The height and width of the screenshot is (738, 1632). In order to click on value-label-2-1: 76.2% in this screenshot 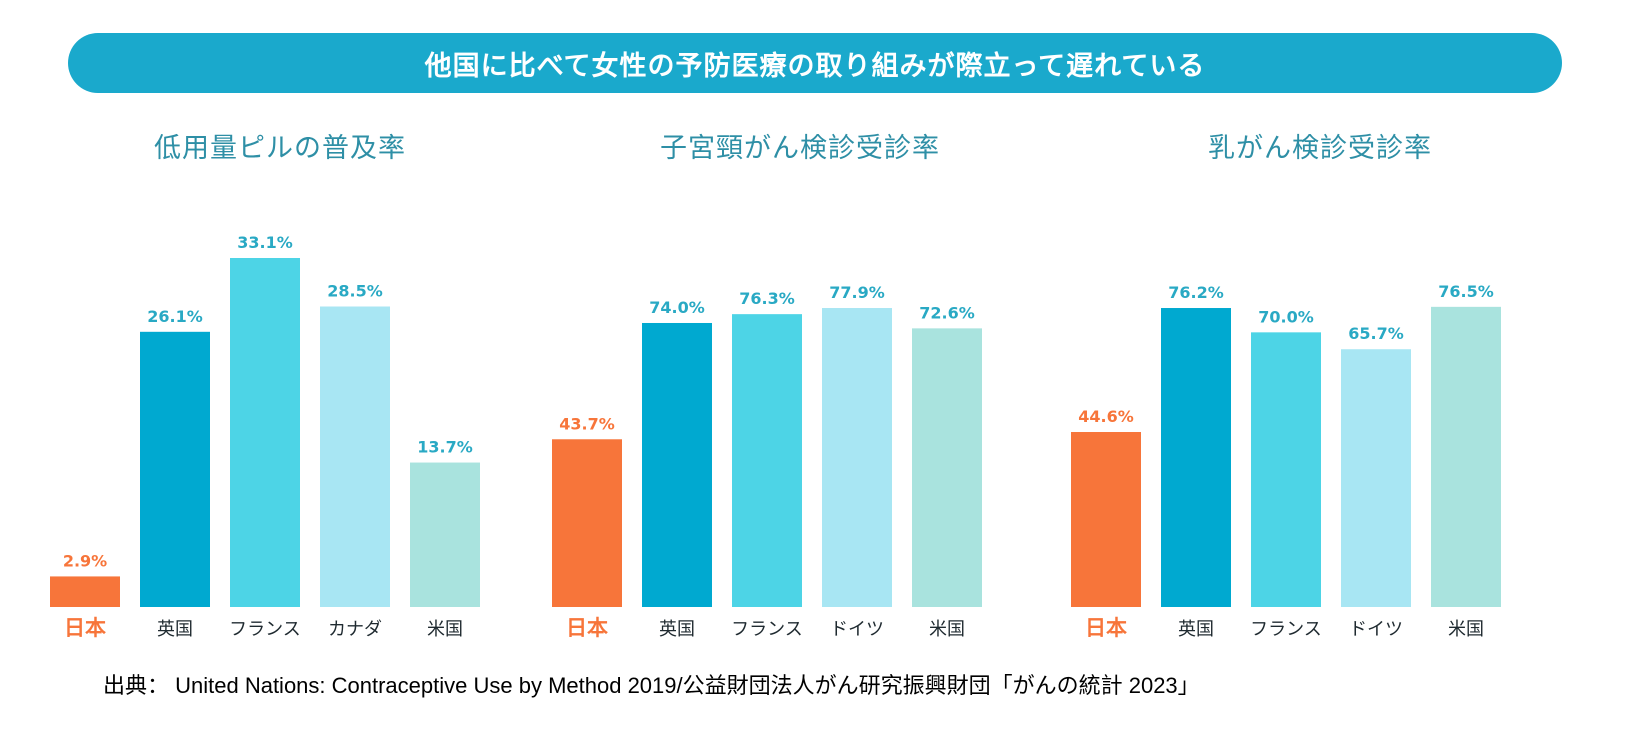, I will do `click(1196, 292)`.